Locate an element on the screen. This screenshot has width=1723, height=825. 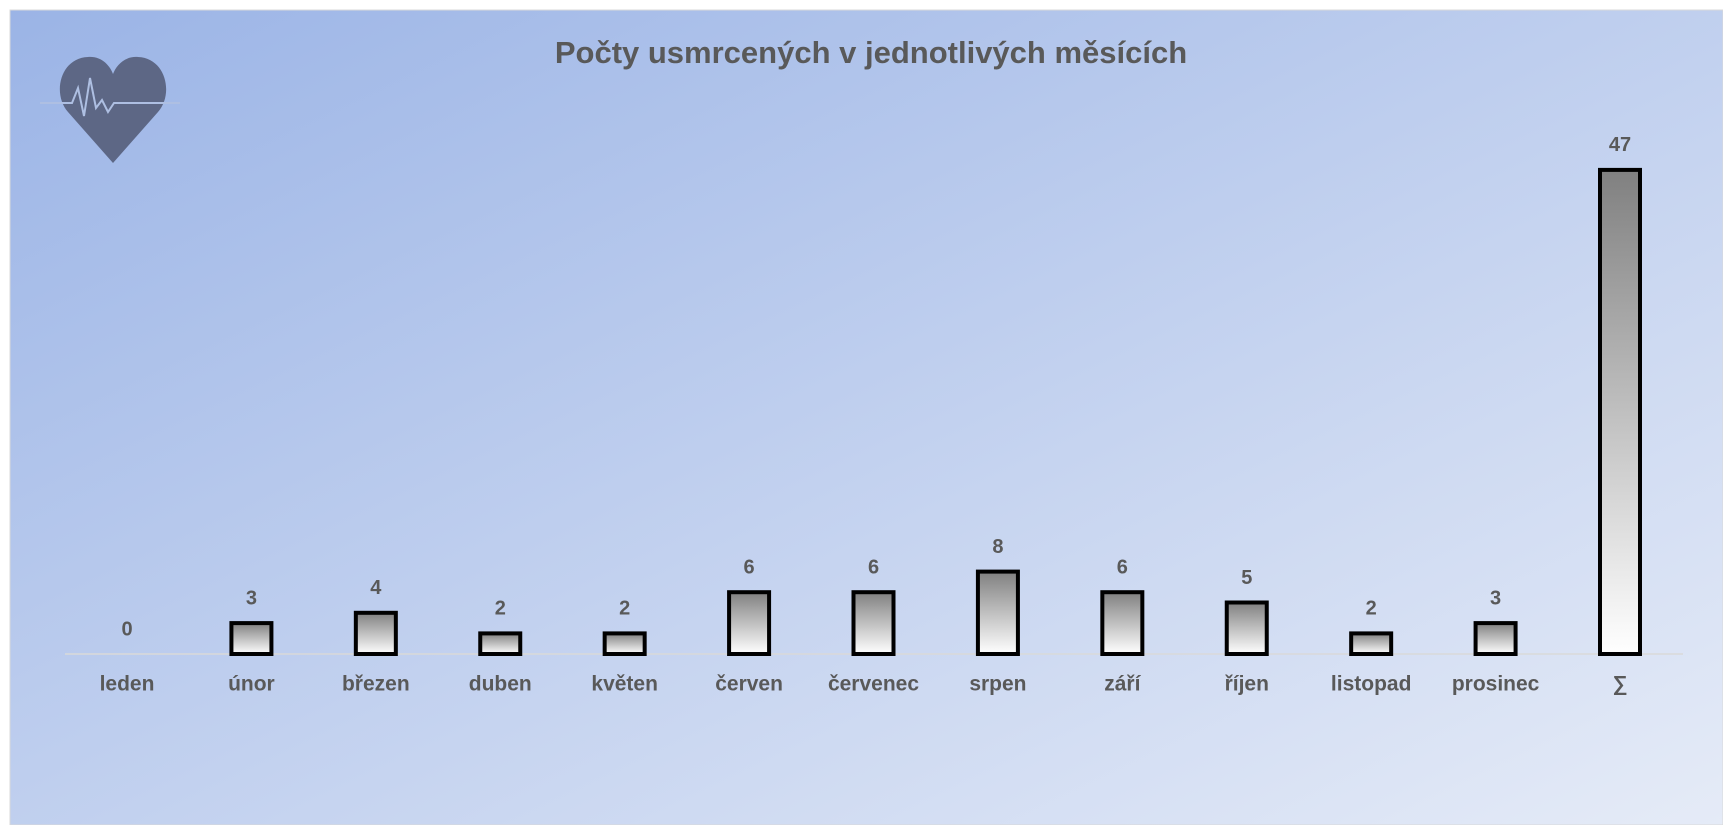
x-tick-label: září is located at coordinates (1122, 684).